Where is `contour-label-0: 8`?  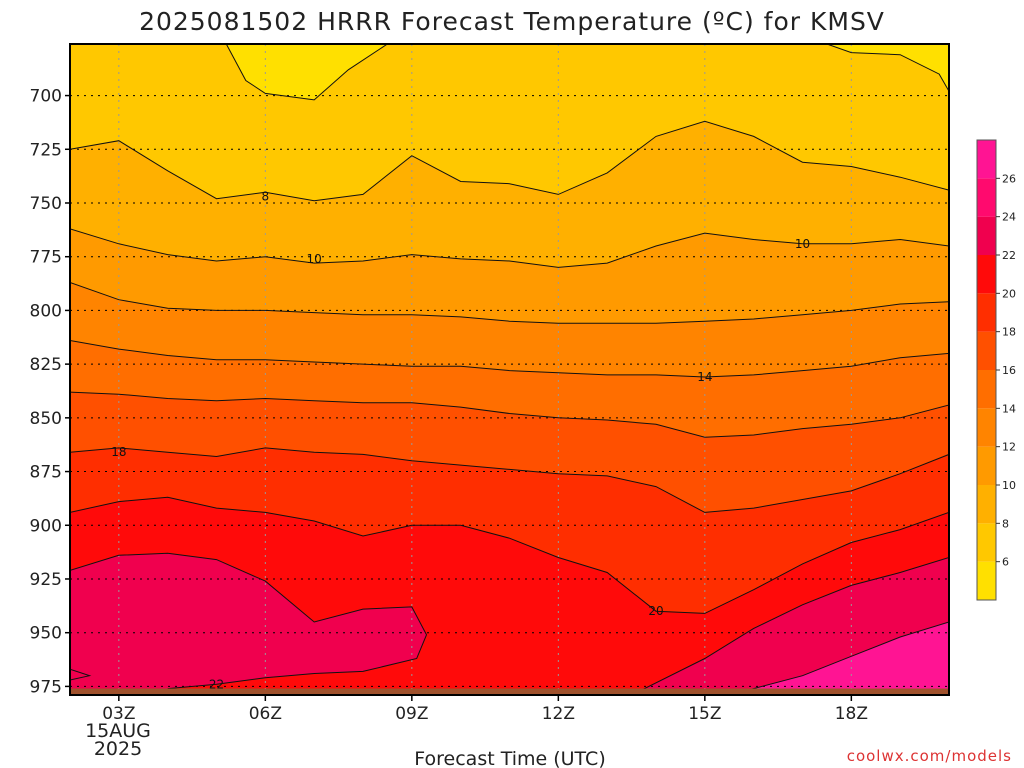 contour-label-0: 8 is located at coordinates (266, 197).